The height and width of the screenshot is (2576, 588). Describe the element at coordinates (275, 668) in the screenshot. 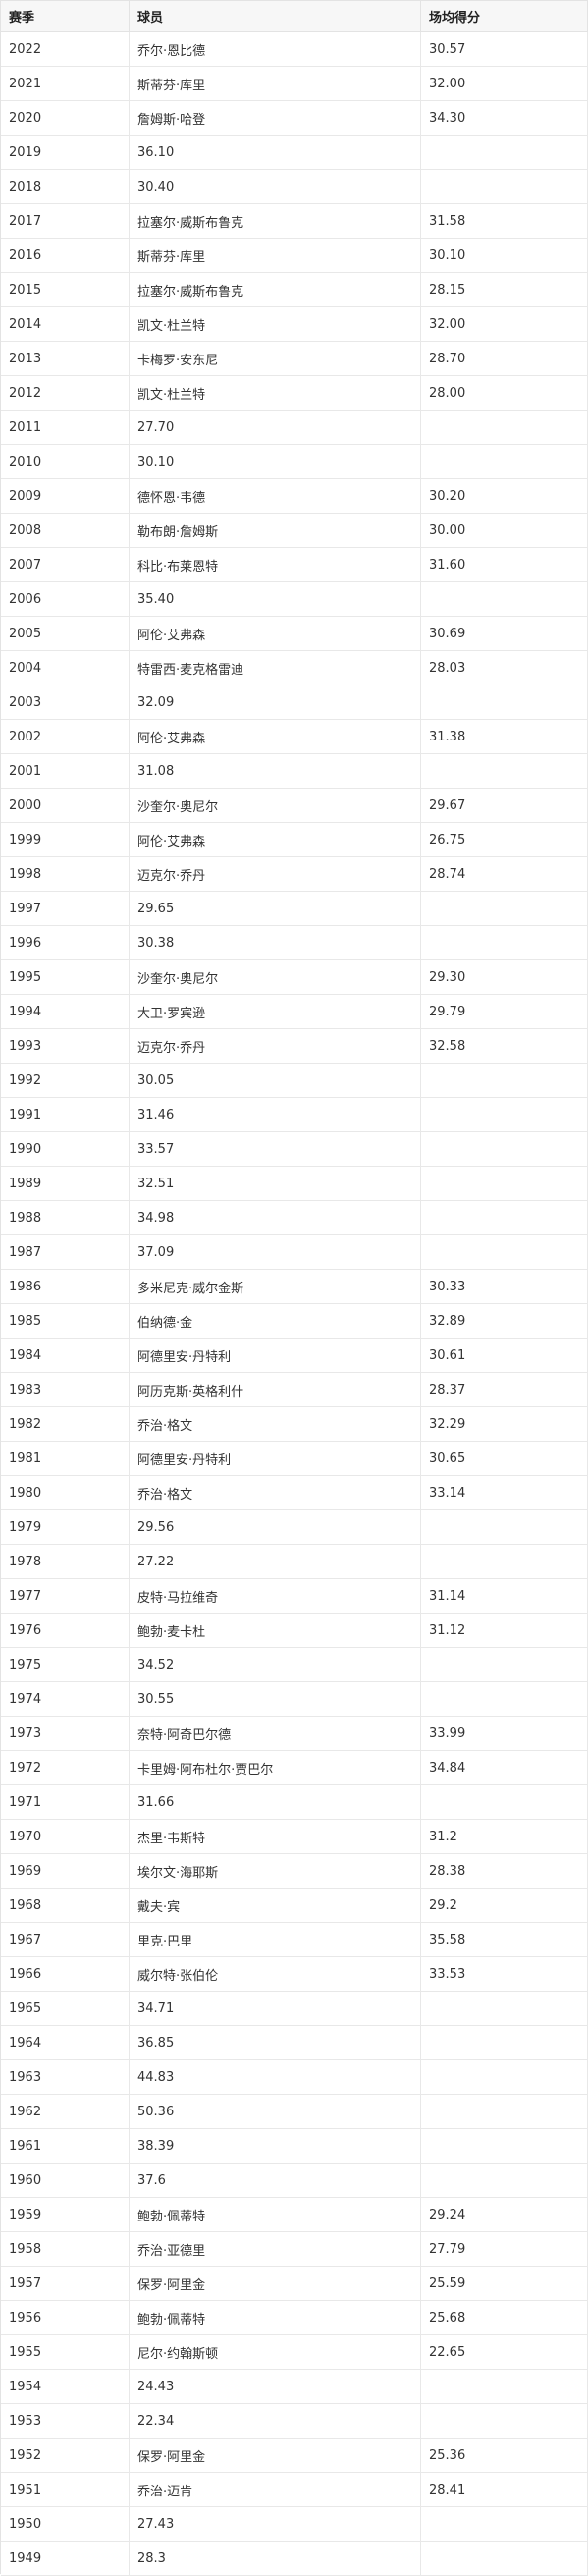

I see `player-cell: 特雷西·麦克格雷迪` at that location.